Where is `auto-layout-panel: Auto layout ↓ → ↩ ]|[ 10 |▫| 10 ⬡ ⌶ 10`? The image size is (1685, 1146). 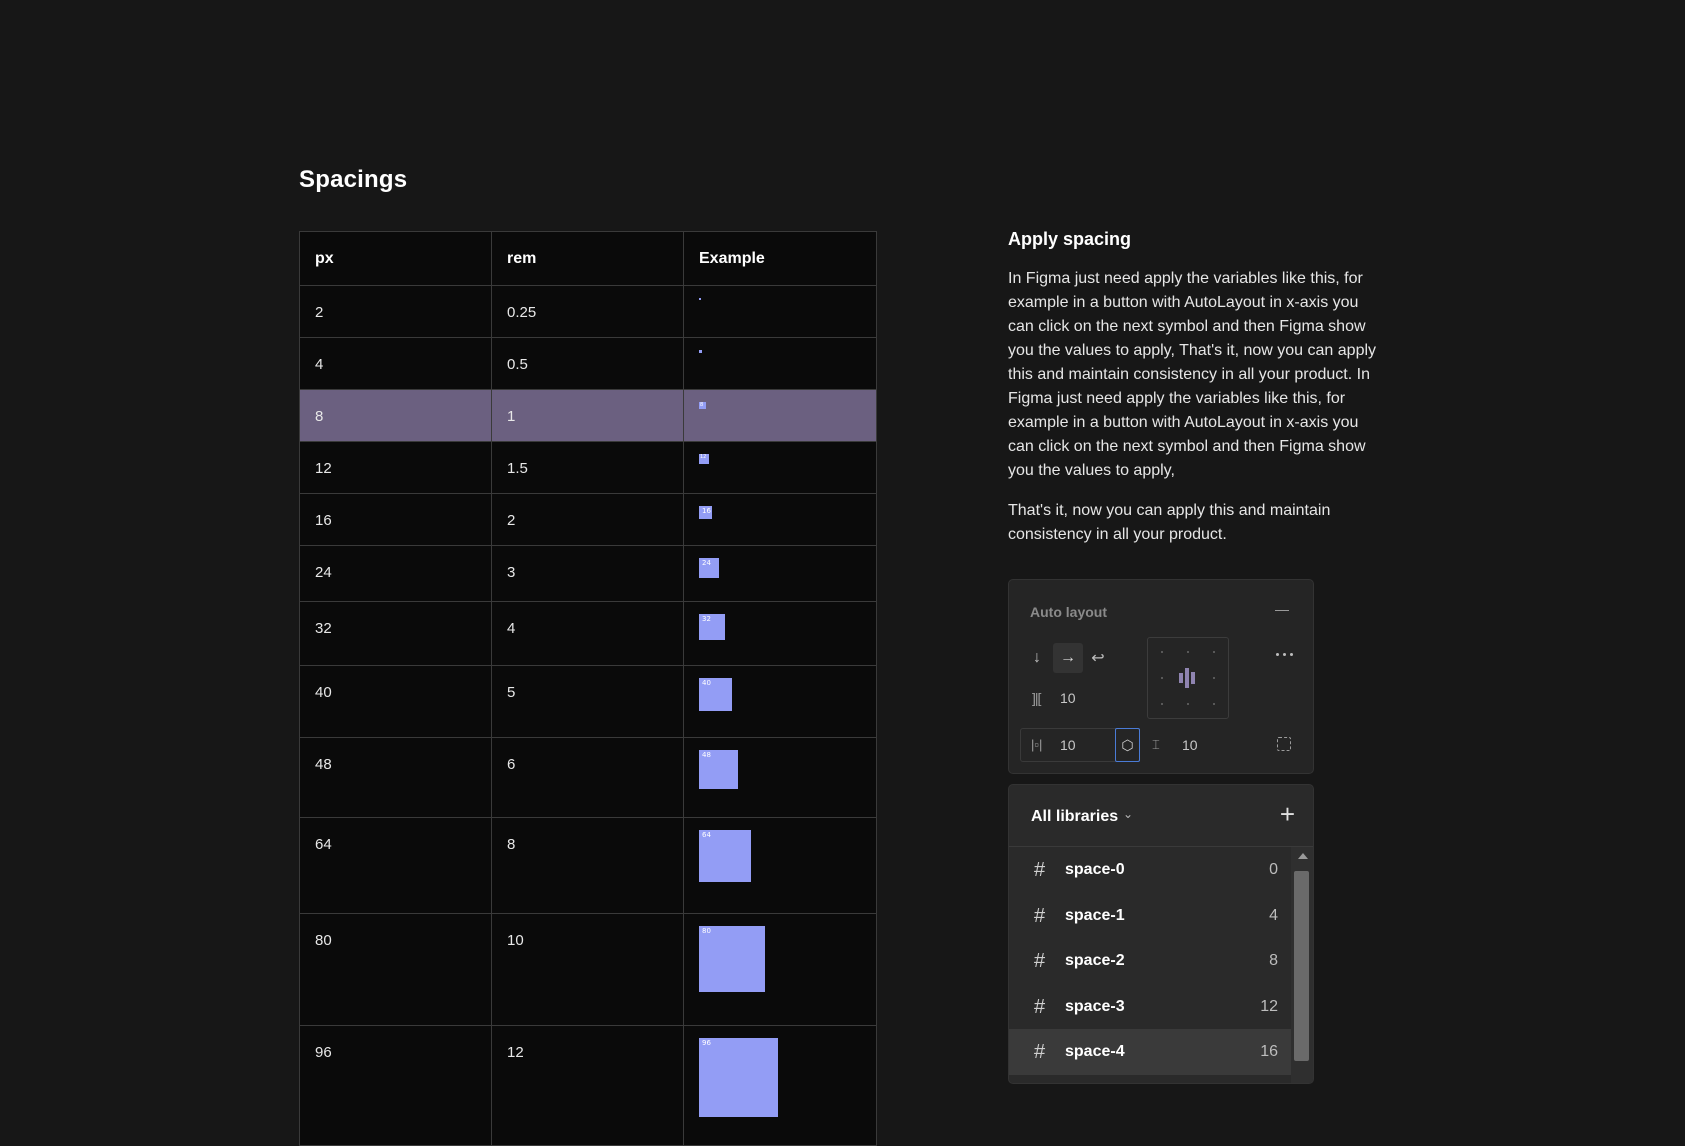
auto-layout-panel: Auto layout ↓ → ↩ ]|[ 10 |▫| 10 ⬡ ⌶ 10 is located at coordinates (1161, 676).